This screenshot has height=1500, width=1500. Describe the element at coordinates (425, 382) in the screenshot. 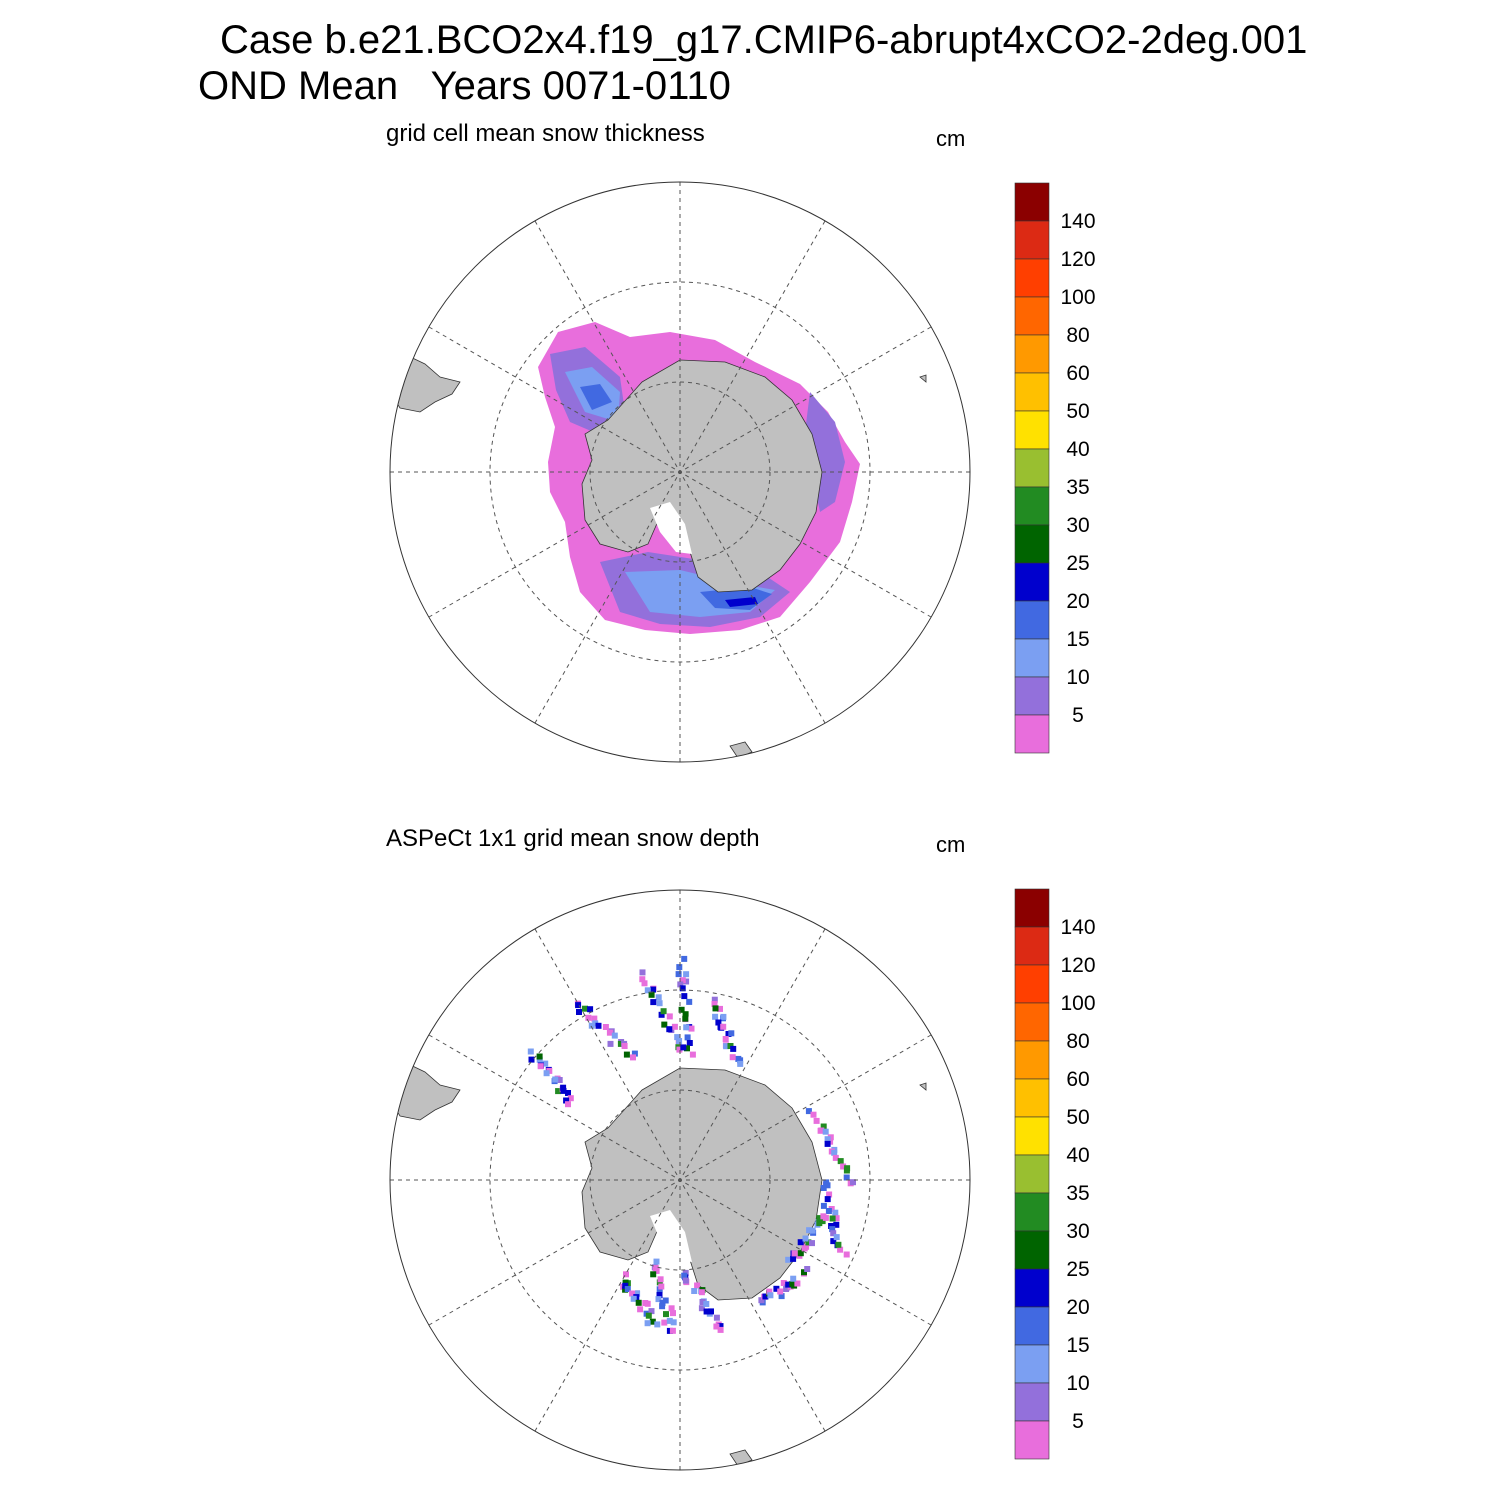

I see `south-america-land` at that location.